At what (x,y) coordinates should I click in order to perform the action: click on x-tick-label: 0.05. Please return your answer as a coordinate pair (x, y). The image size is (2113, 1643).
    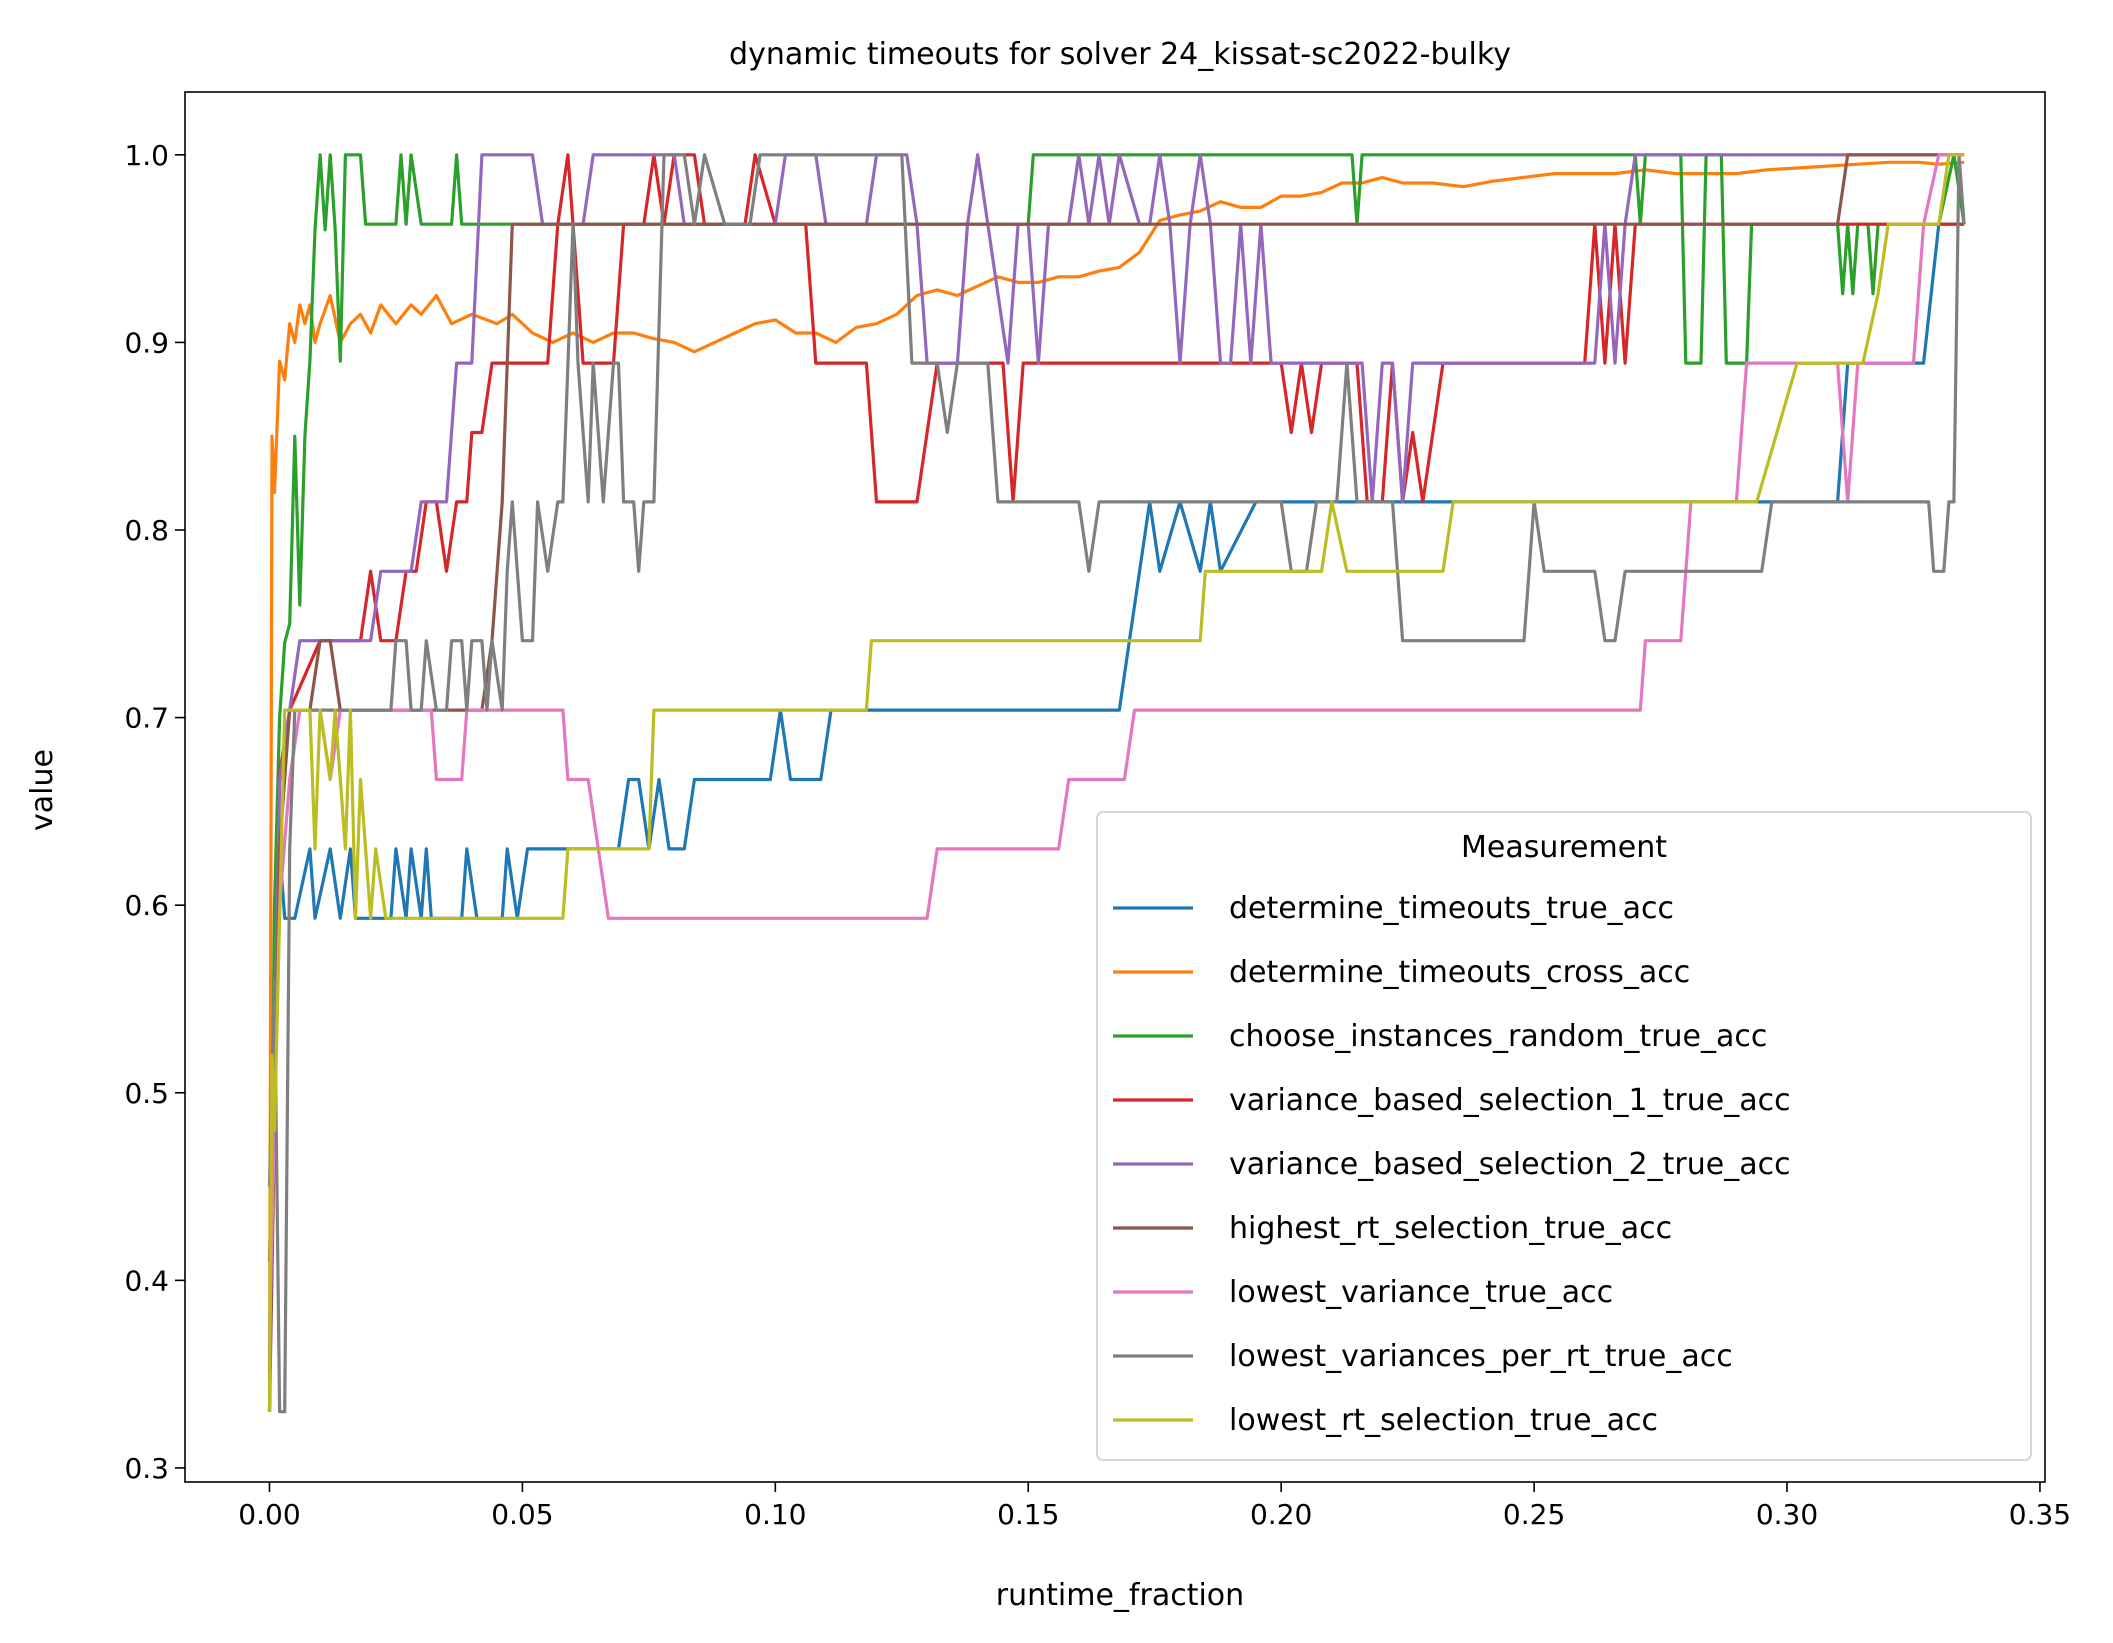
    Looking at the image, I should click on (522, 1514).